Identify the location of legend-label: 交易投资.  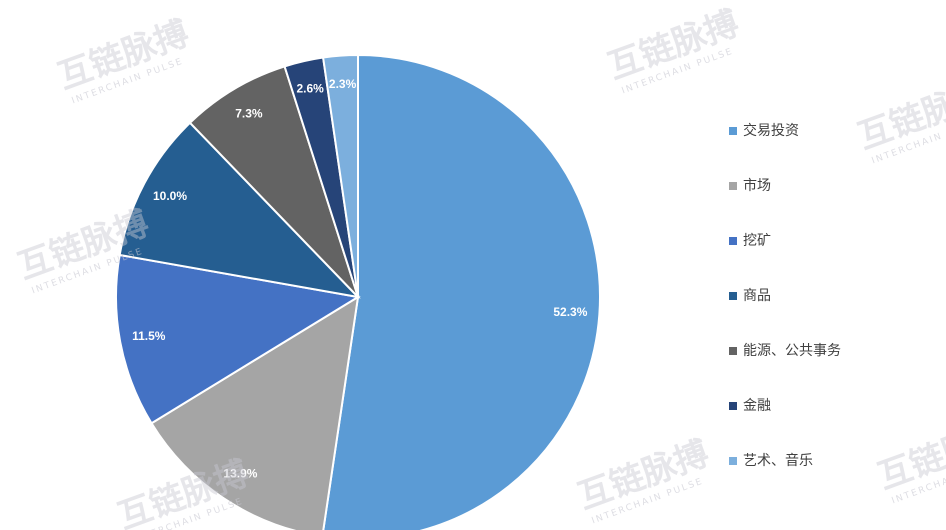
(771, 130).